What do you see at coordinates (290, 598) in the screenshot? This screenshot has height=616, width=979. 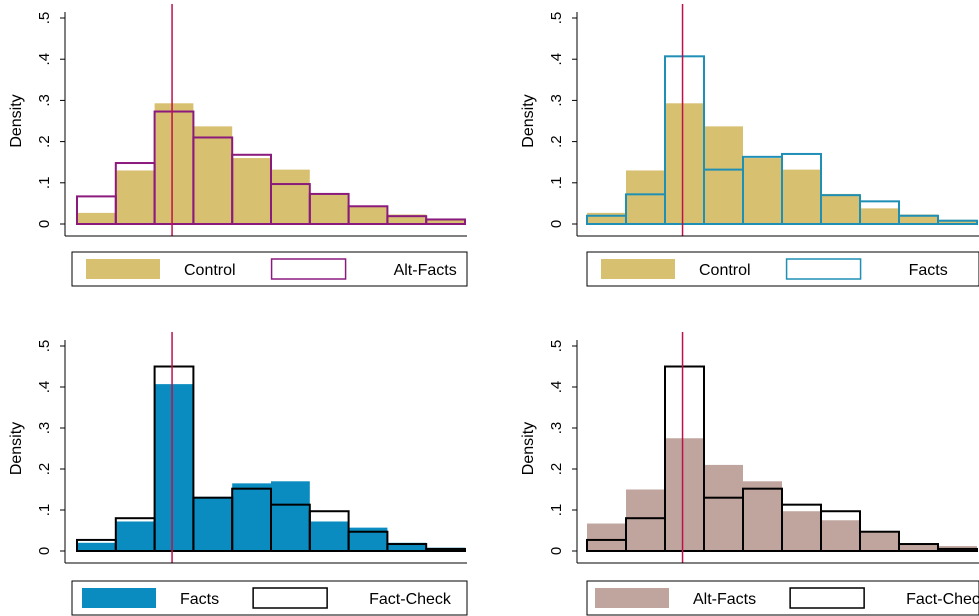 I see `legend-swatch-fact-check` at bounding box center [290, 598].